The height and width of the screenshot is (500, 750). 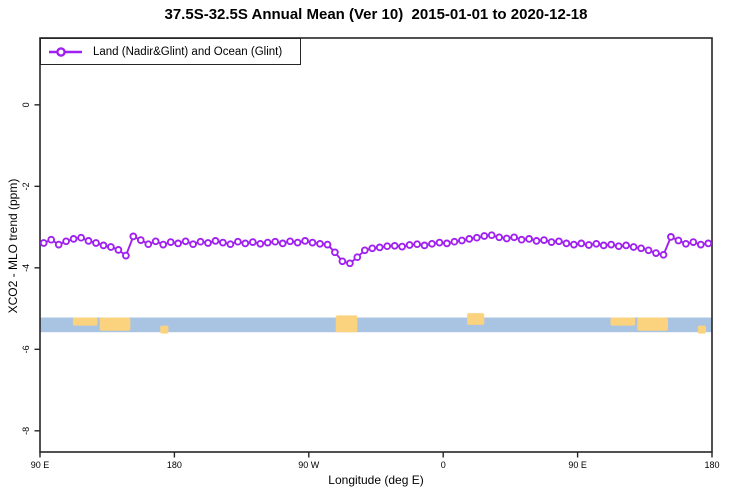 What do you see at coordinates (115, 324) in the screenshot?
I see `map-strip-land-australia-southeast` at bounding box center [115, 324].